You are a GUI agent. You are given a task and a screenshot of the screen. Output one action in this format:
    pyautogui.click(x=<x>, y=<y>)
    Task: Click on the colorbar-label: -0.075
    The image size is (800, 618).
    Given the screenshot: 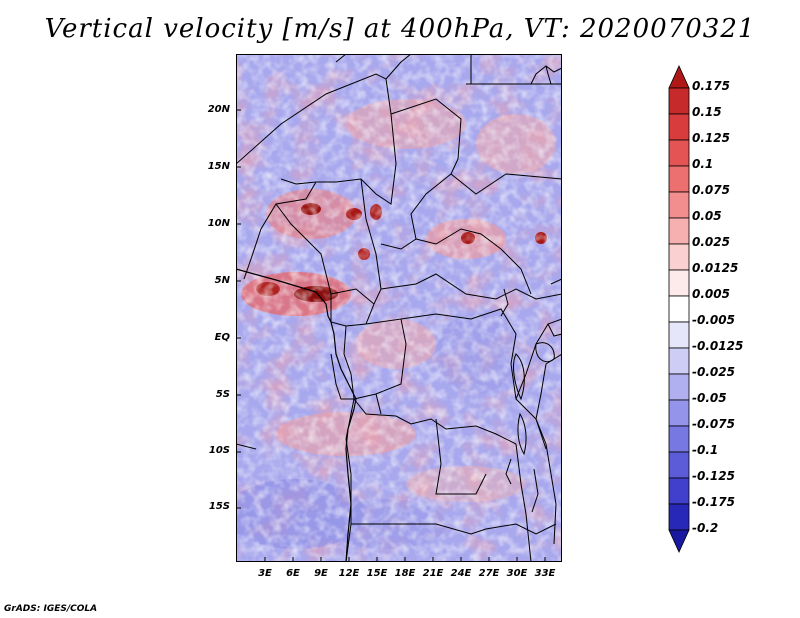 What is the action you would take?
    pyautogui.click(x=713, y=424)
    